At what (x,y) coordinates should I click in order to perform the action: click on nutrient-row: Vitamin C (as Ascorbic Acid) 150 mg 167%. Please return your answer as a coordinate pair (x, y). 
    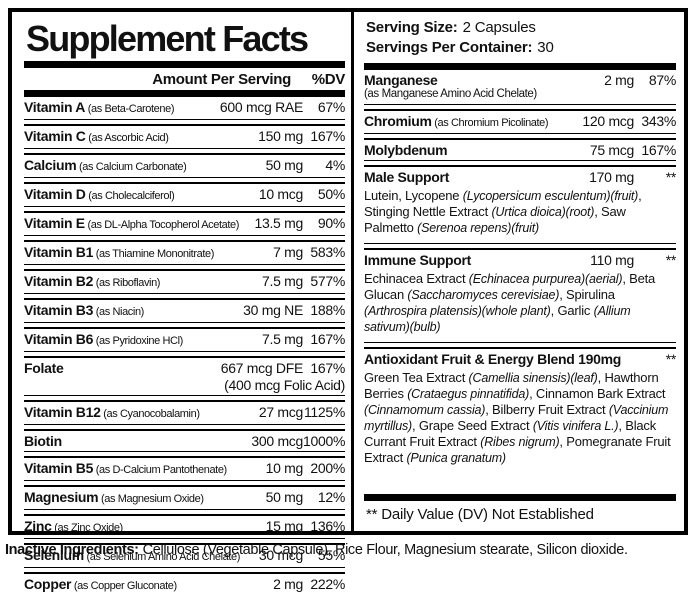
    Looking at the image, I should click on (184, 137).